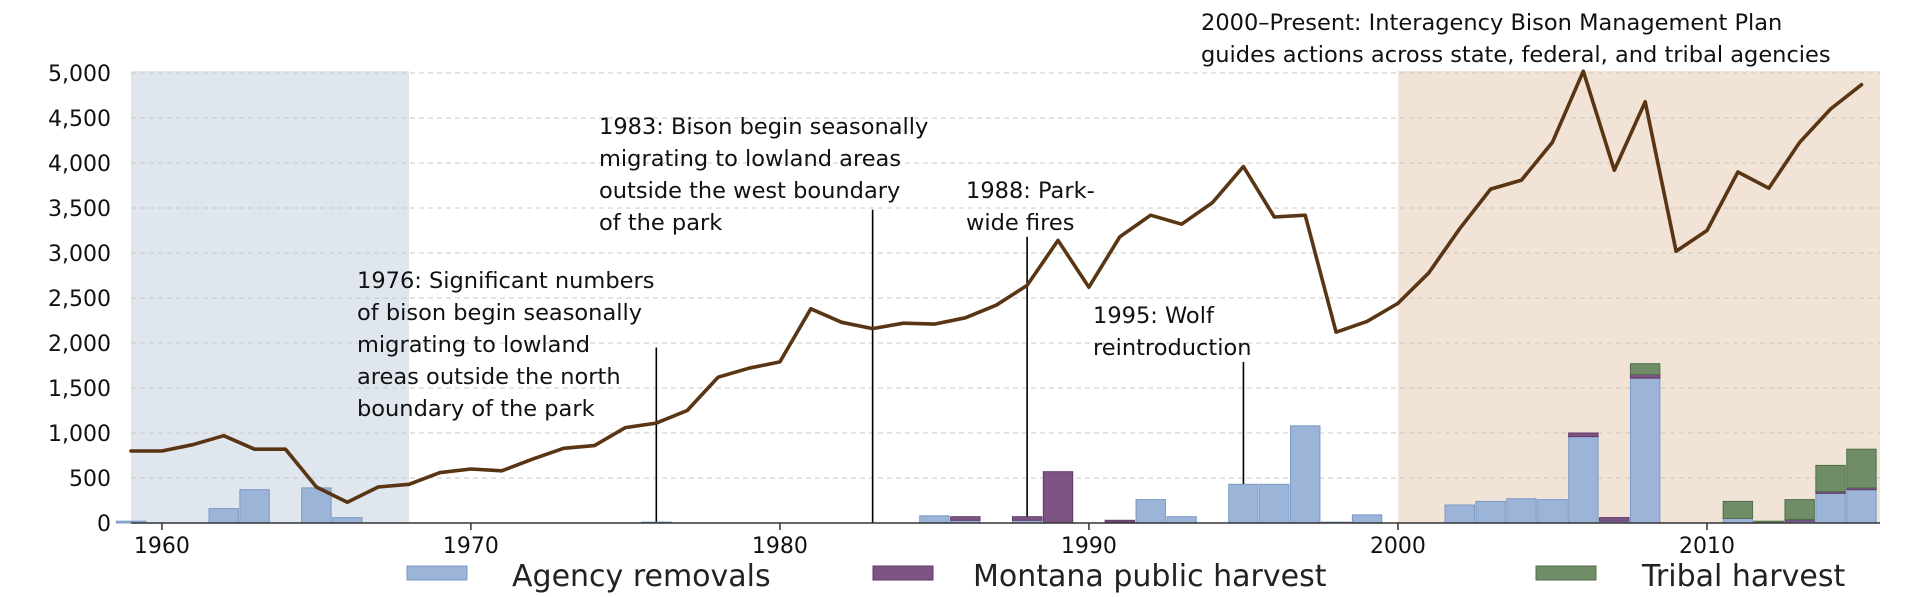 The image size is (1920, 597). What do you see at coordinates (505, 281) in the screenshot?
I see `annotation-0-line: 1976: Significant numbers` at bounding box center [505, 281].